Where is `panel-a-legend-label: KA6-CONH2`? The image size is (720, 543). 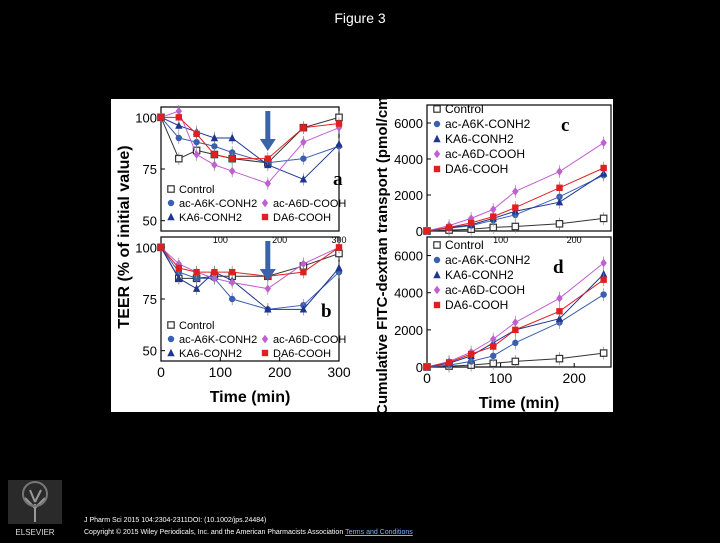
panel-a-legend-label: KA6-CONH2 is located at coordinates (210, 218).